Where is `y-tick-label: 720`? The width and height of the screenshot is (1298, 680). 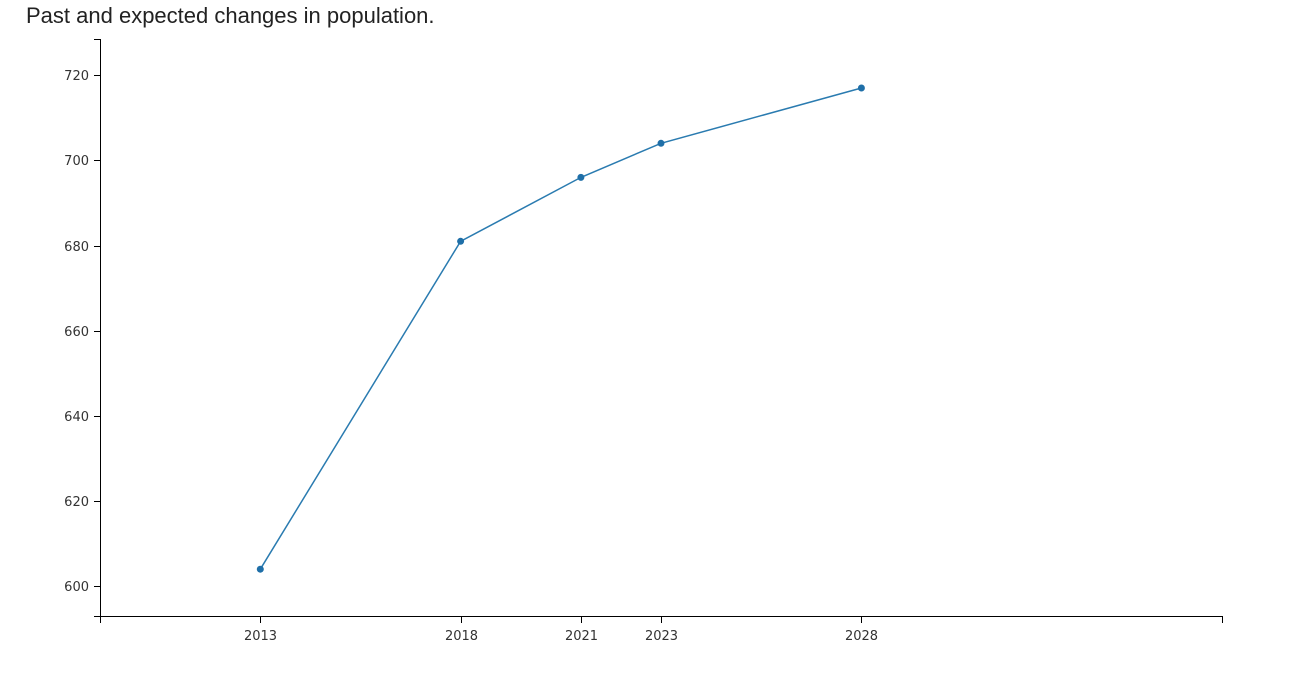
y-tick-label: 720 is located at coordinates (76, 76).